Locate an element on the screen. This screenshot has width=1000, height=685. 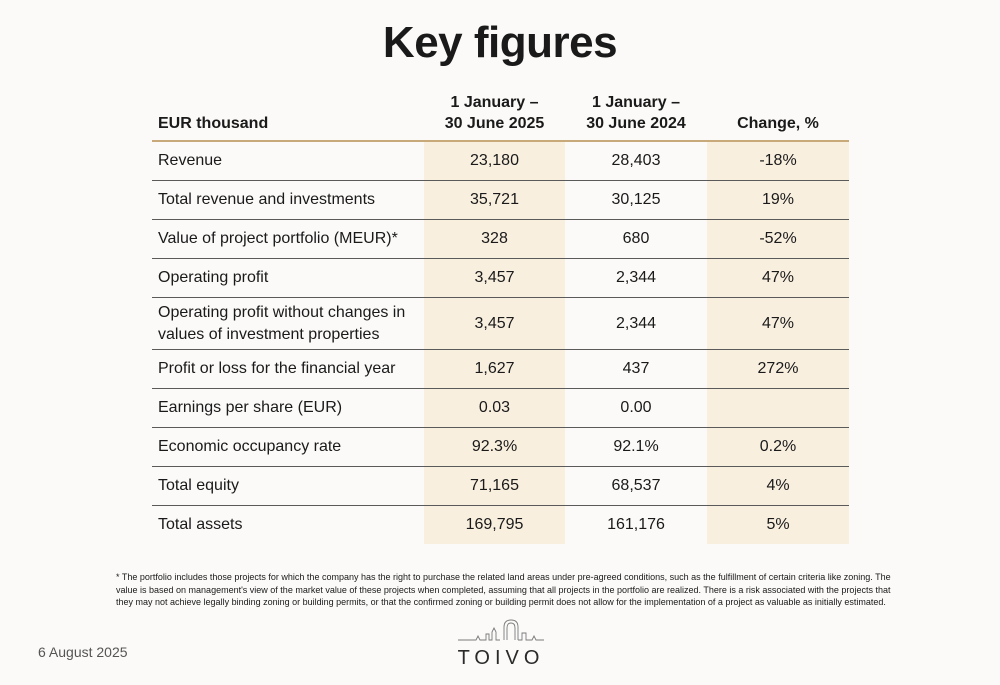
value-2024: 92.1% is located at coordinates (636, 447).